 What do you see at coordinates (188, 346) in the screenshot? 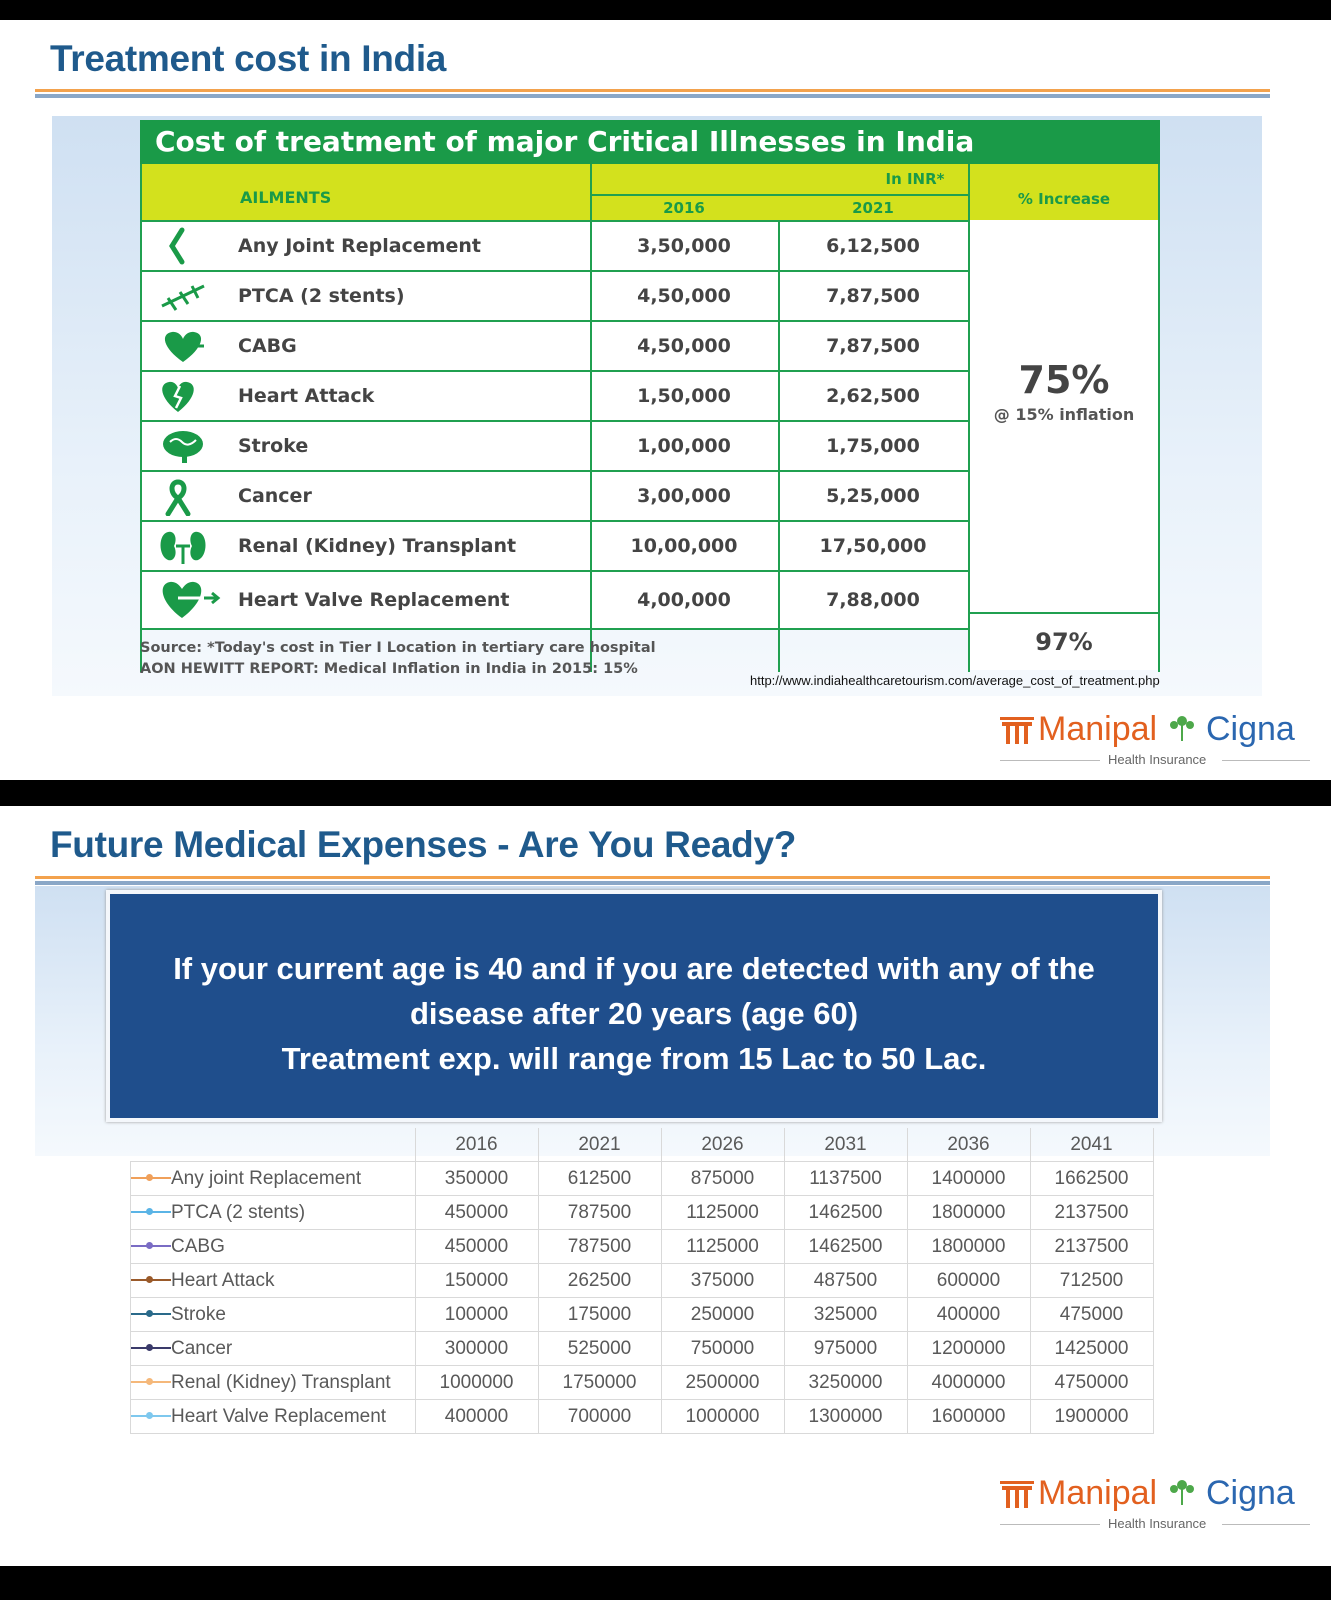
I see `heart-bypass-icon` at bounding box center [188, 346].